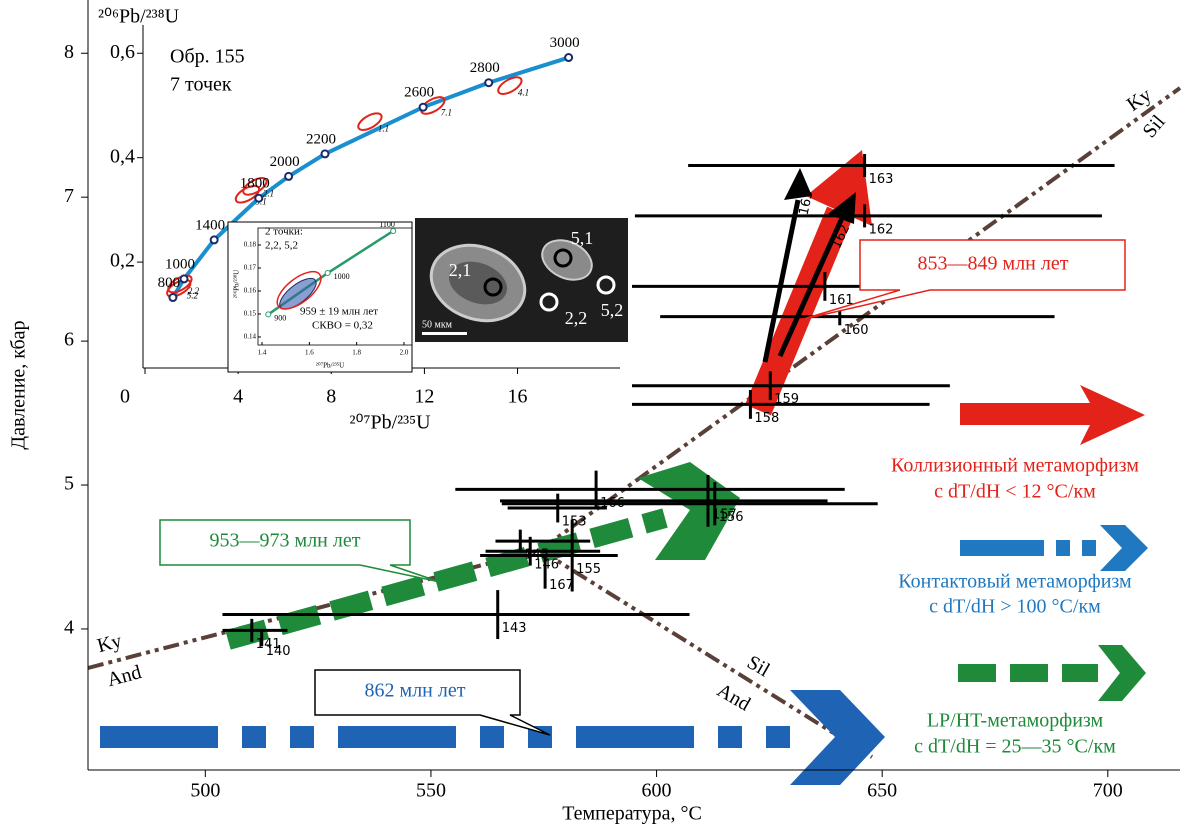 The width and height of the screenshot is (1197, 833). What do you see at coordinates (193, 295) in the screenshot?
I see `analysis-label: 5.2` at bounding box center [193, 295].